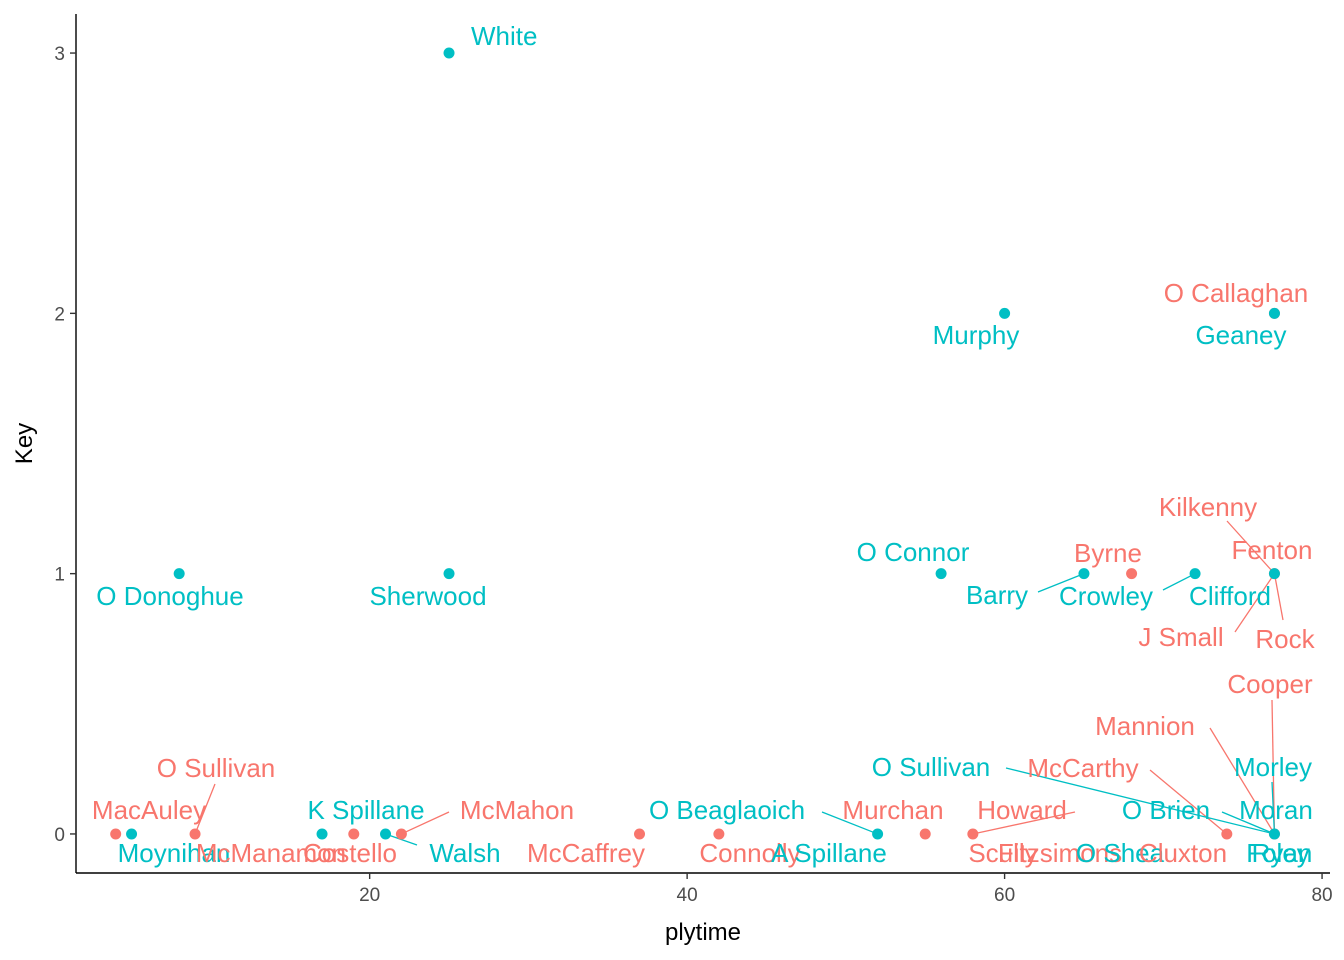 This screenshot has width=1344, height=960. I want to click on leader-o-brien, so click(1248, 823).